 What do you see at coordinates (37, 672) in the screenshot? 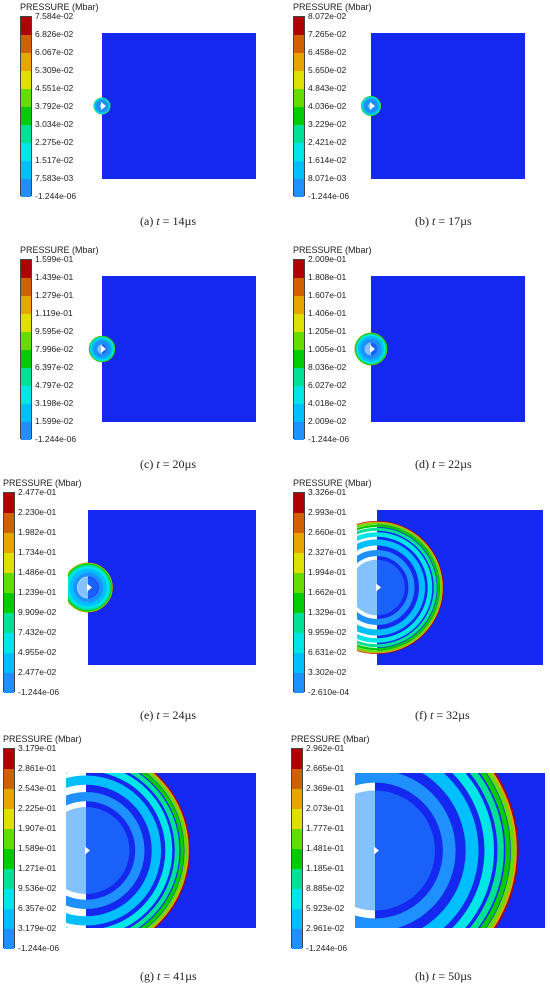
I see `legend-tick-label: 2.477e-02` at bounding box center [37, 672].